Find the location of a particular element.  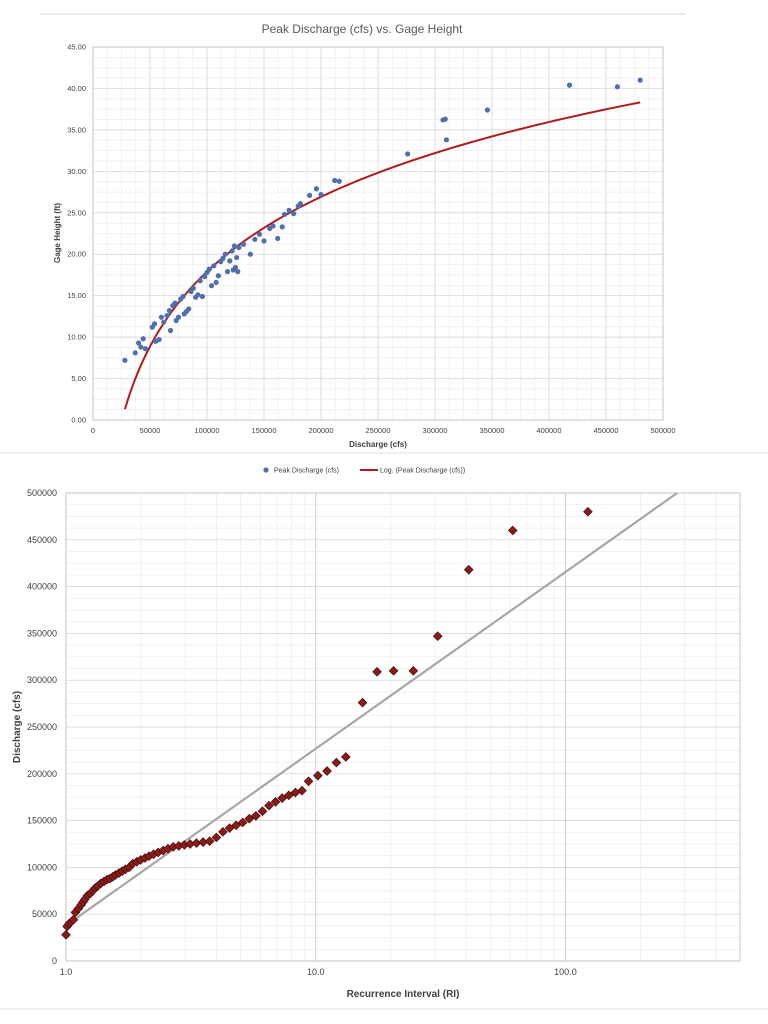

chart-2-y-axis-label: Discharge (cfs) is located at coordinates (17, 727).